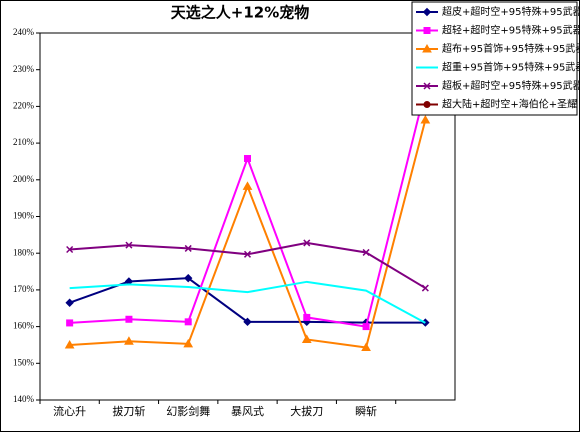  Describe the element at coordinates (128, 411) in the screenshot. I see `x-tick-label: 拔刀斩` at that location.